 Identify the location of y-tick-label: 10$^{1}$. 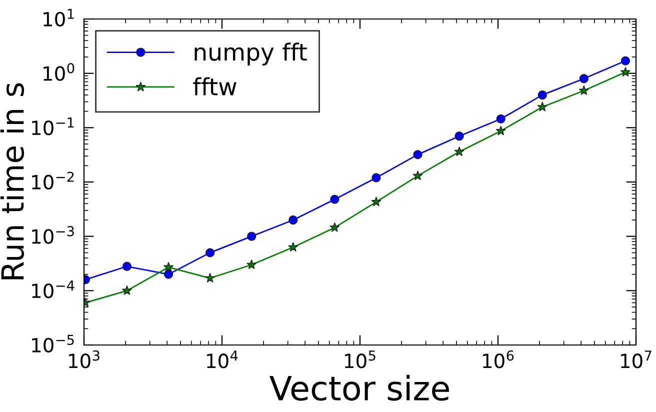
(59, 17).